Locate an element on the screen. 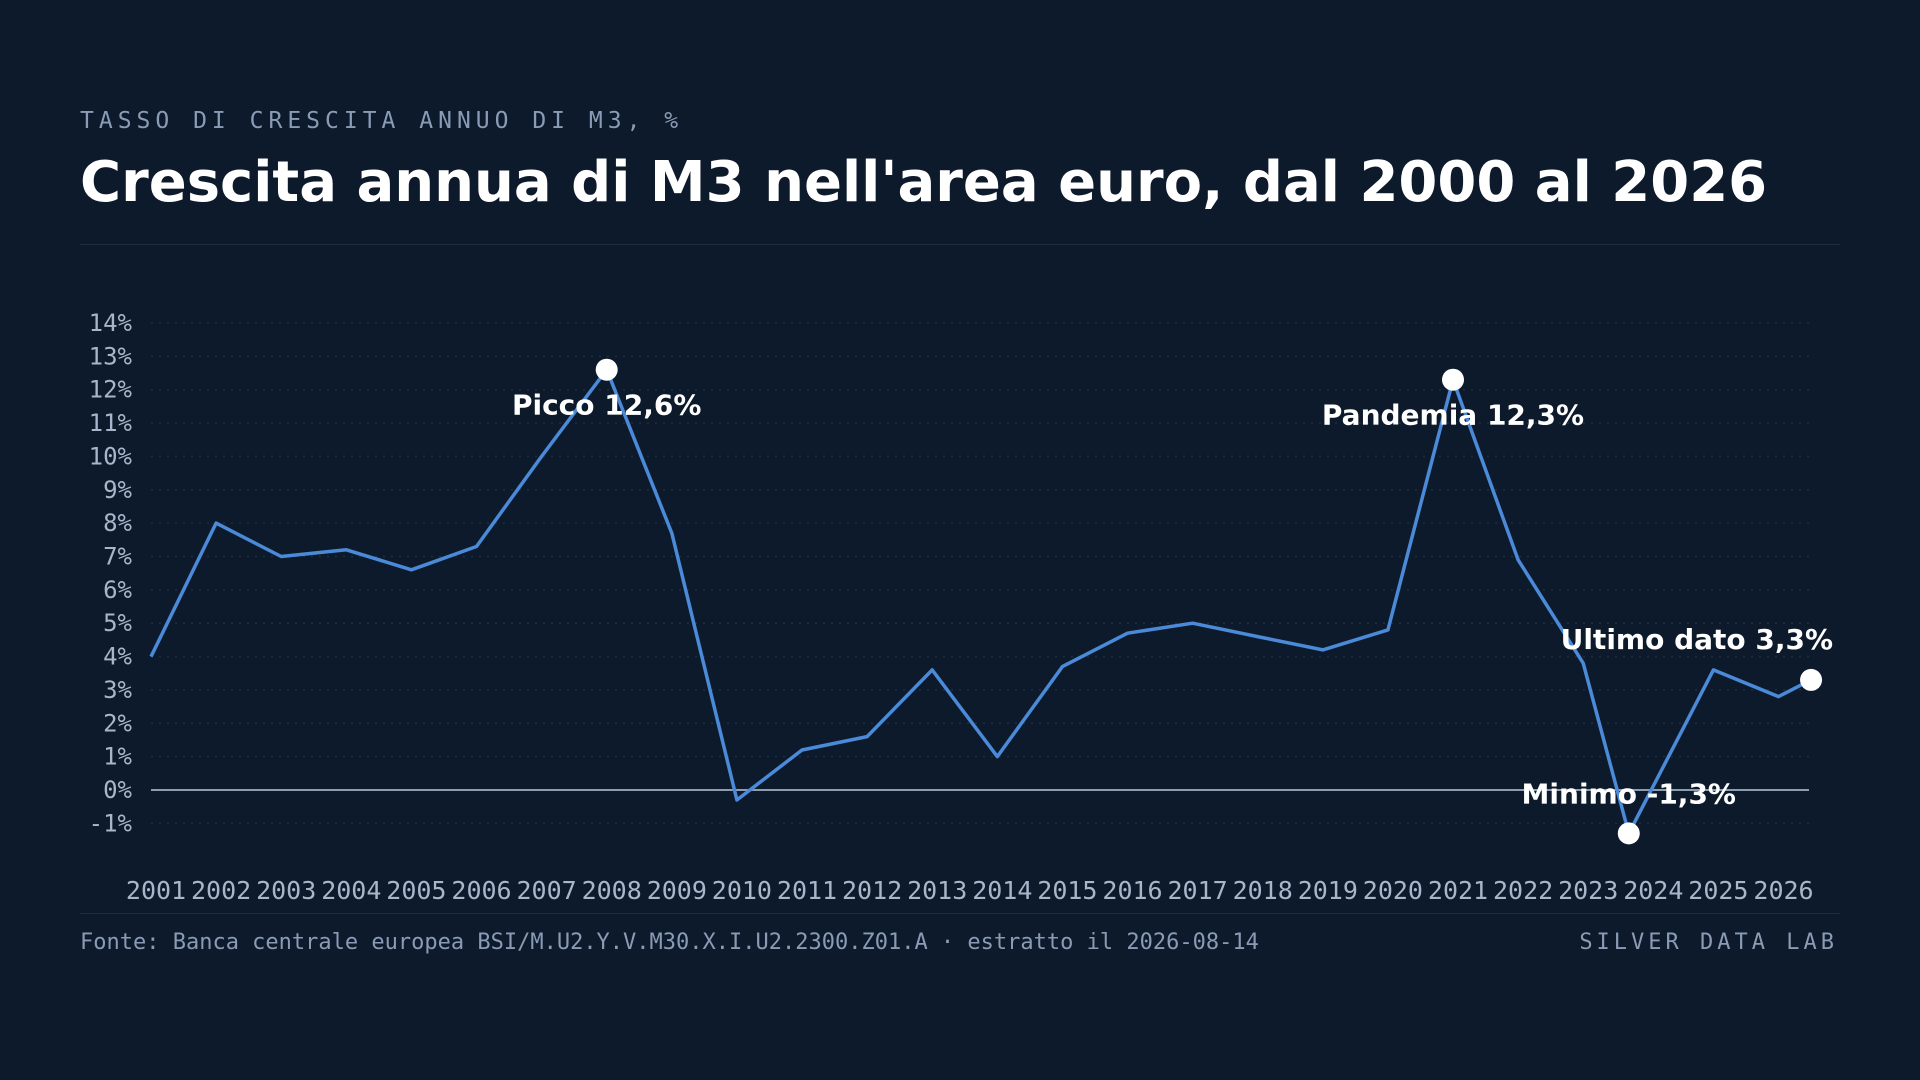  x-tick-label: 2025 is located at coordinates (1718, 890).